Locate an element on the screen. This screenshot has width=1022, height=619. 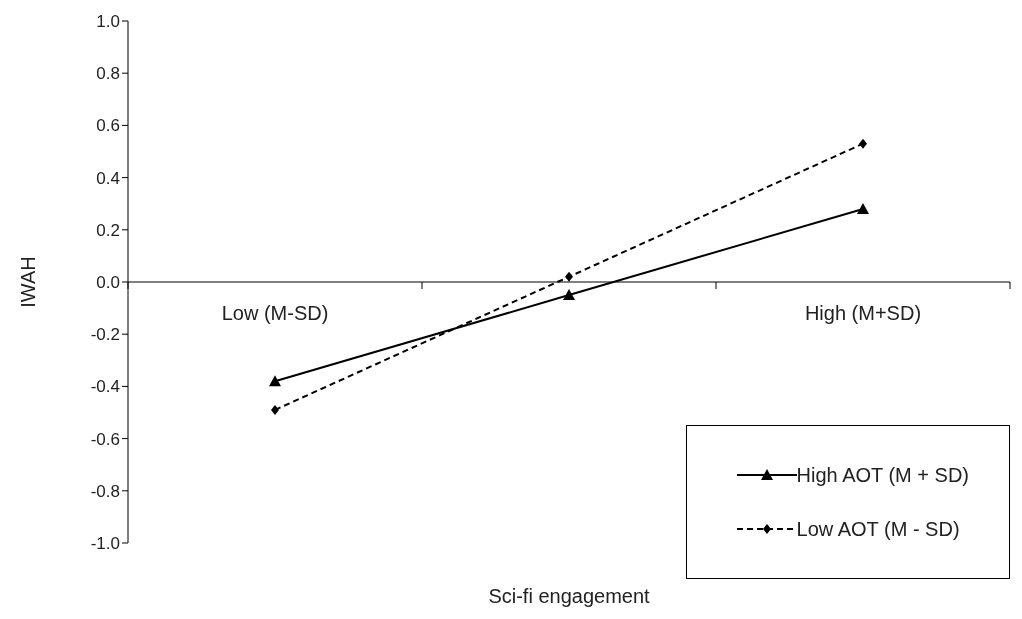
y-tick-label: -0.6 is located at coordinates (105, 439).